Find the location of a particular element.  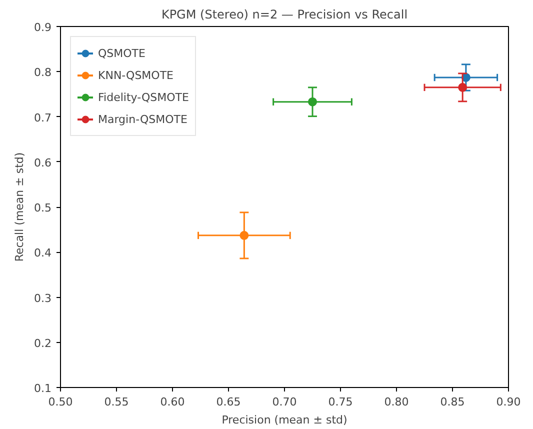

y-tick-label: 0.5 is located at coordinates (43, 208).